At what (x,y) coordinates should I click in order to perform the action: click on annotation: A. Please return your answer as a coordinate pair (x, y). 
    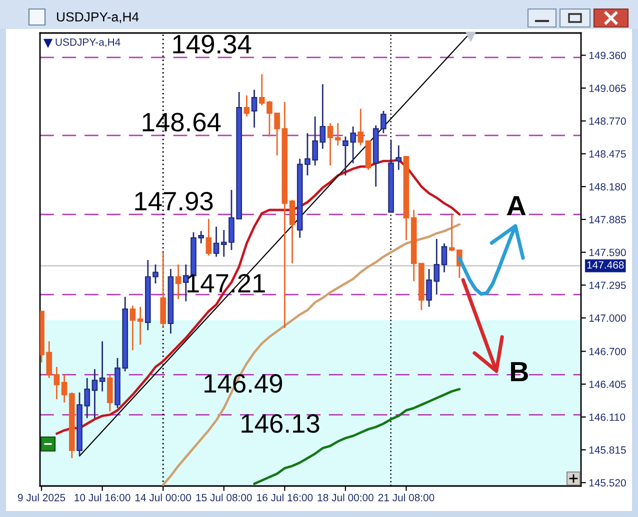
    Looking at the image, I should click on (516, 206).